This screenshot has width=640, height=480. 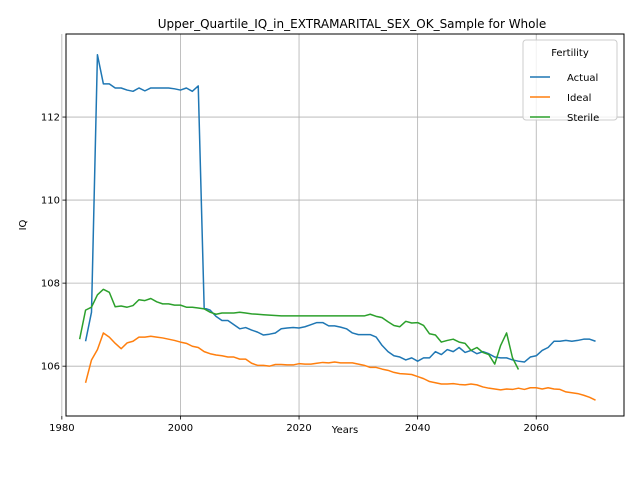 What do you see at coordinates (564, 98) in the screenshot?
I see `legend-entries: Actual Ideal Sterile` at bounding box center [564, 98].